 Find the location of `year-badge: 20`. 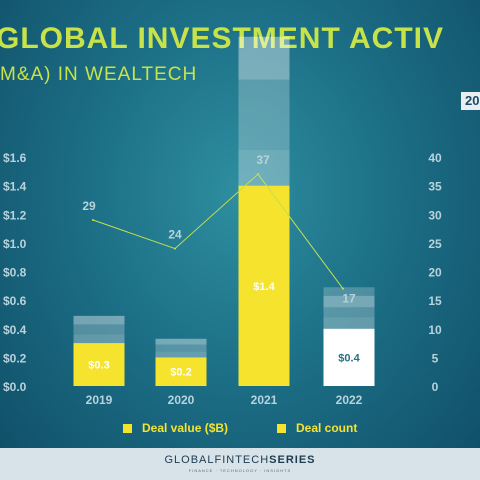

year-badge: 20 is located at coordinates (470, 101).